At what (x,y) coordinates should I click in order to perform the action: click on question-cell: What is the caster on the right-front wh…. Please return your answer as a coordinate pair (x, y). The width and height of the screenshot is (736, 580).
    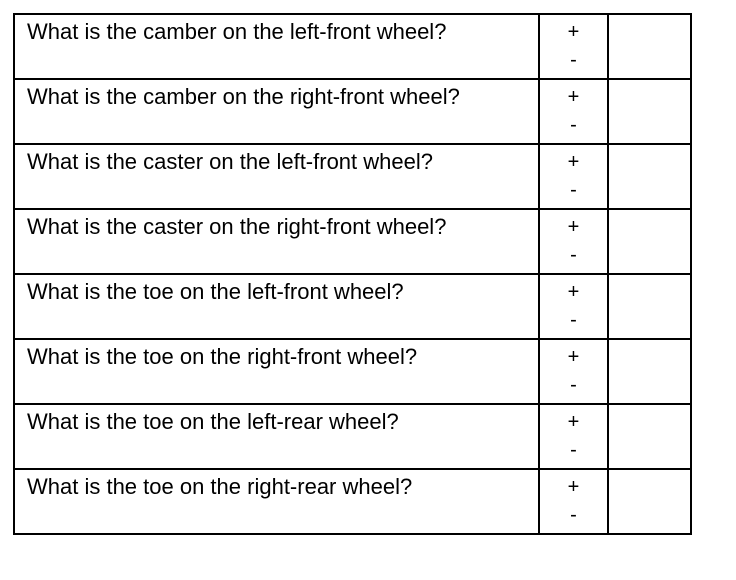
    Looking at the image, I should click on (276, 241).